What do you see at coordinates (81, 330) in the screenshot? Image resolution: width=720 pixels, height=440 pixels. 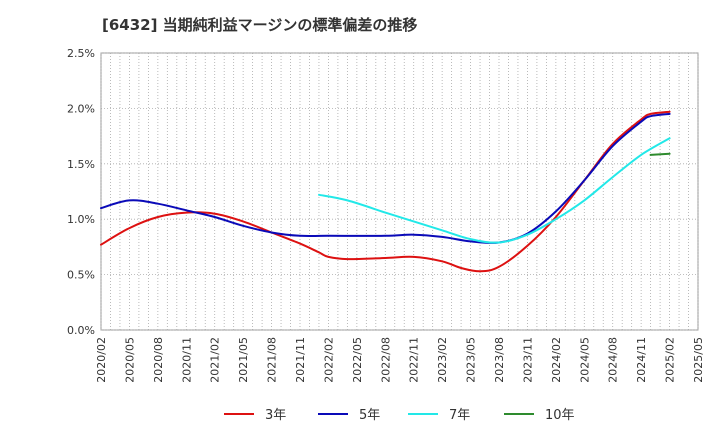 I see `y-tick-label: 0.0%` at bounding box center [81, 330].